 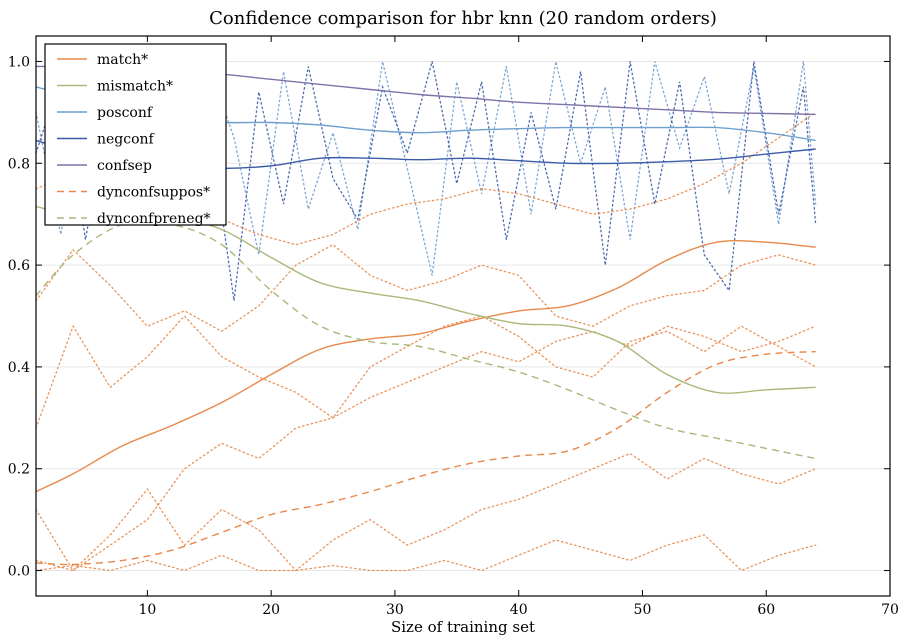 I want to click on legend-label: confsep, so click(x=124, y=166).